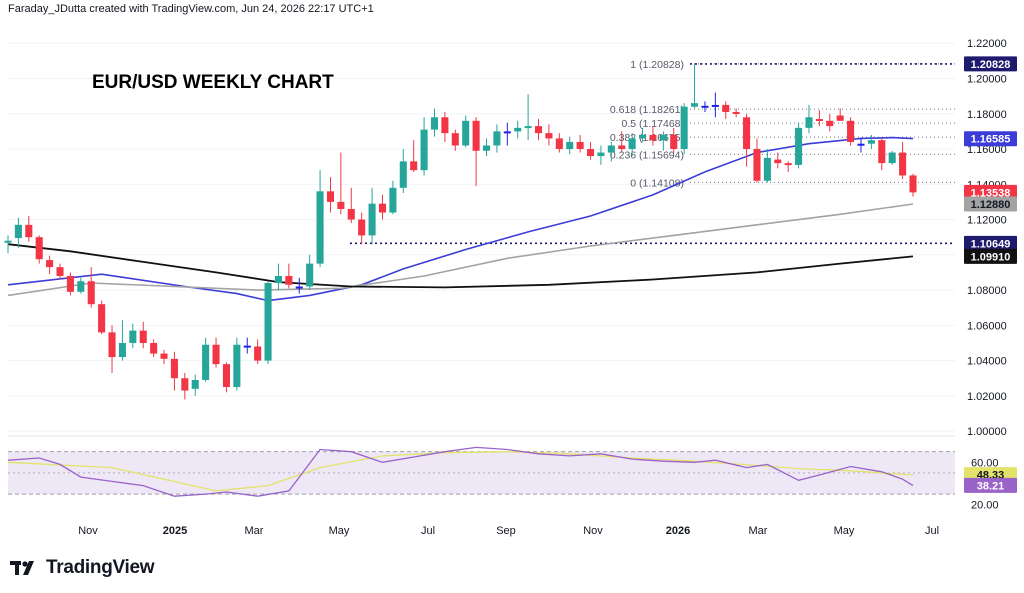 The width and height of the screenshot is (1024, 593). I want to click on price-tag-label: 1.12880, so click(991, 205).